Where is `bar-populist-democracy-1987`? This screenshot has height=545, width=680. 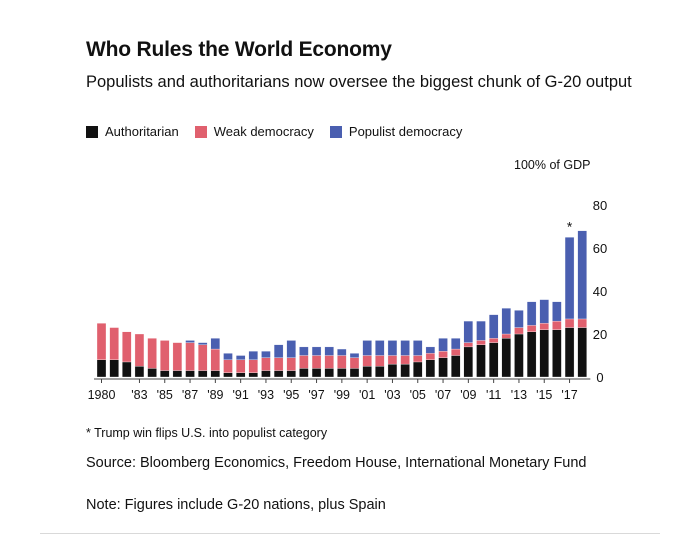 bar-populist-democracy-1987 is located at coordinates (190, 341).